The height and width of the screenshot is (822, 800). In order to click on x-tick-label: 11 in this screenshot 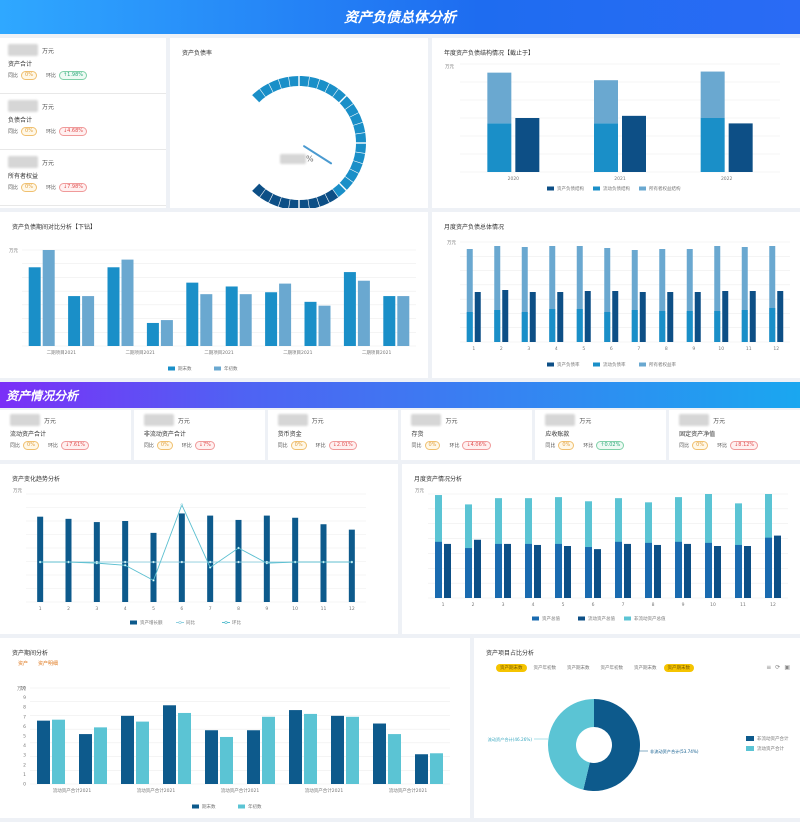, I will do `click(324, 609)`.